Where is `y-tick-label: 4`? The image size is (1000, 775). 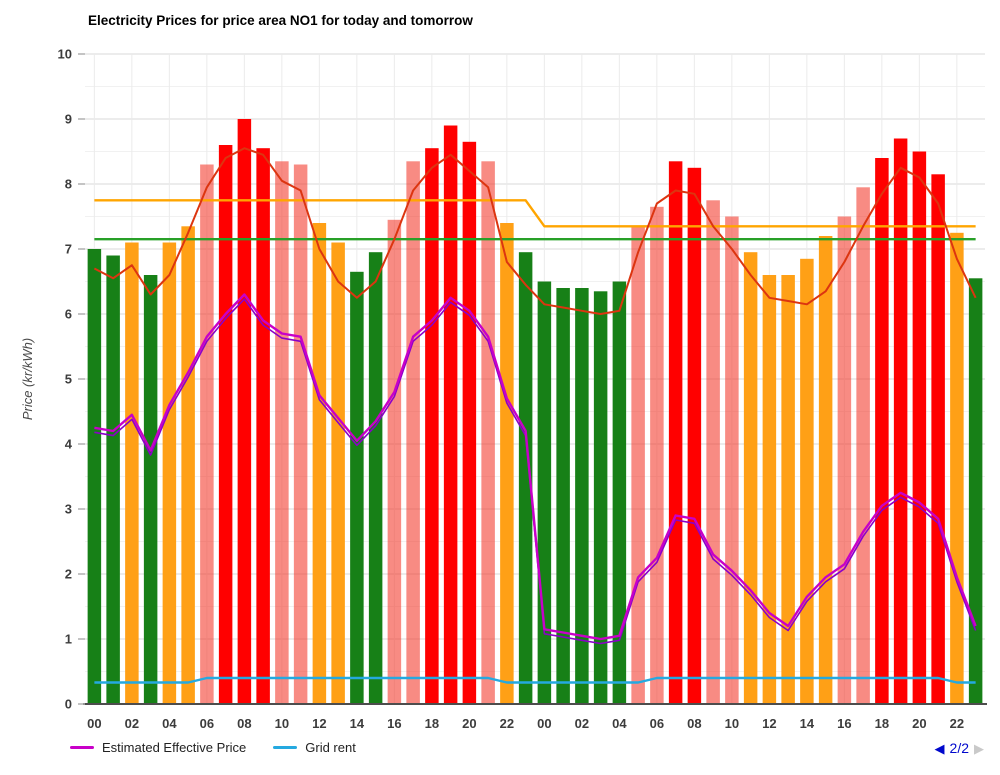
y-tick-label: 4 is located at coordinates (69, 444).